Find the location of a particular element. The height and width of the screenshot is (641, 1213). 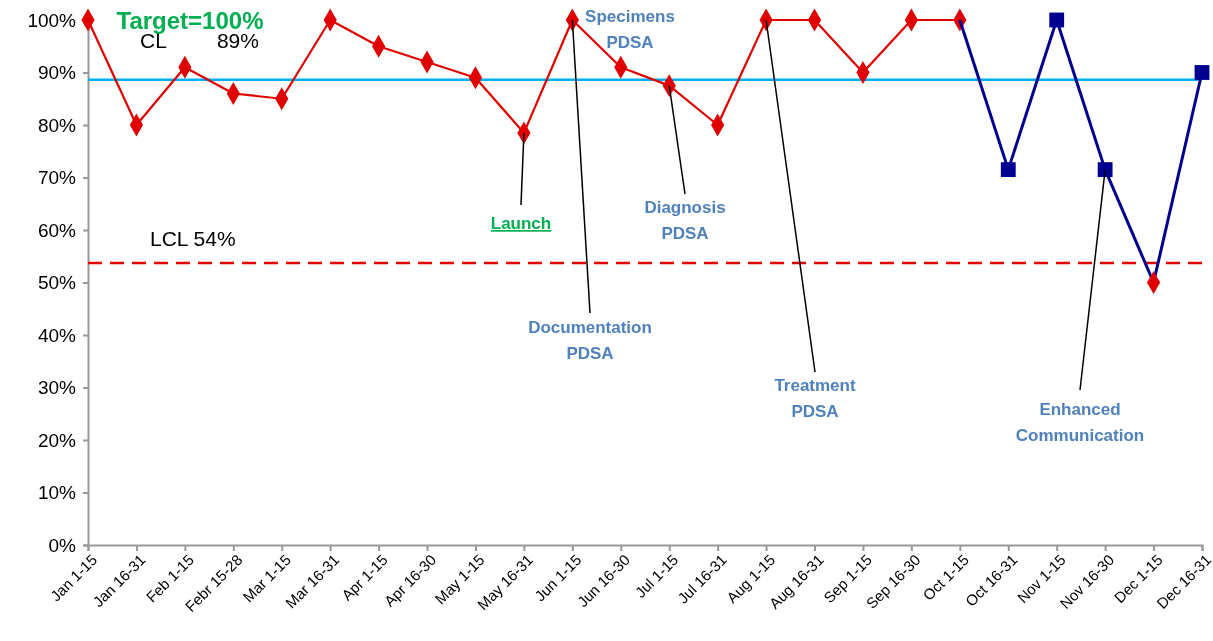

y-tick-label: 10% is located at coordinates (57, 493).